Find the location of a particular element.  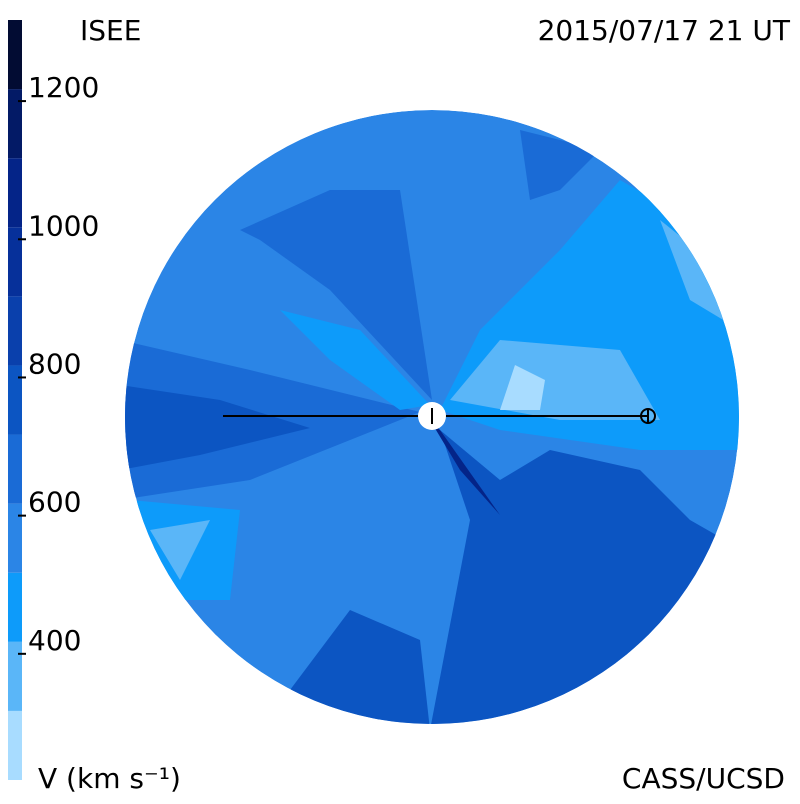

tick-label: 800 is located at coordinates (54, 363).